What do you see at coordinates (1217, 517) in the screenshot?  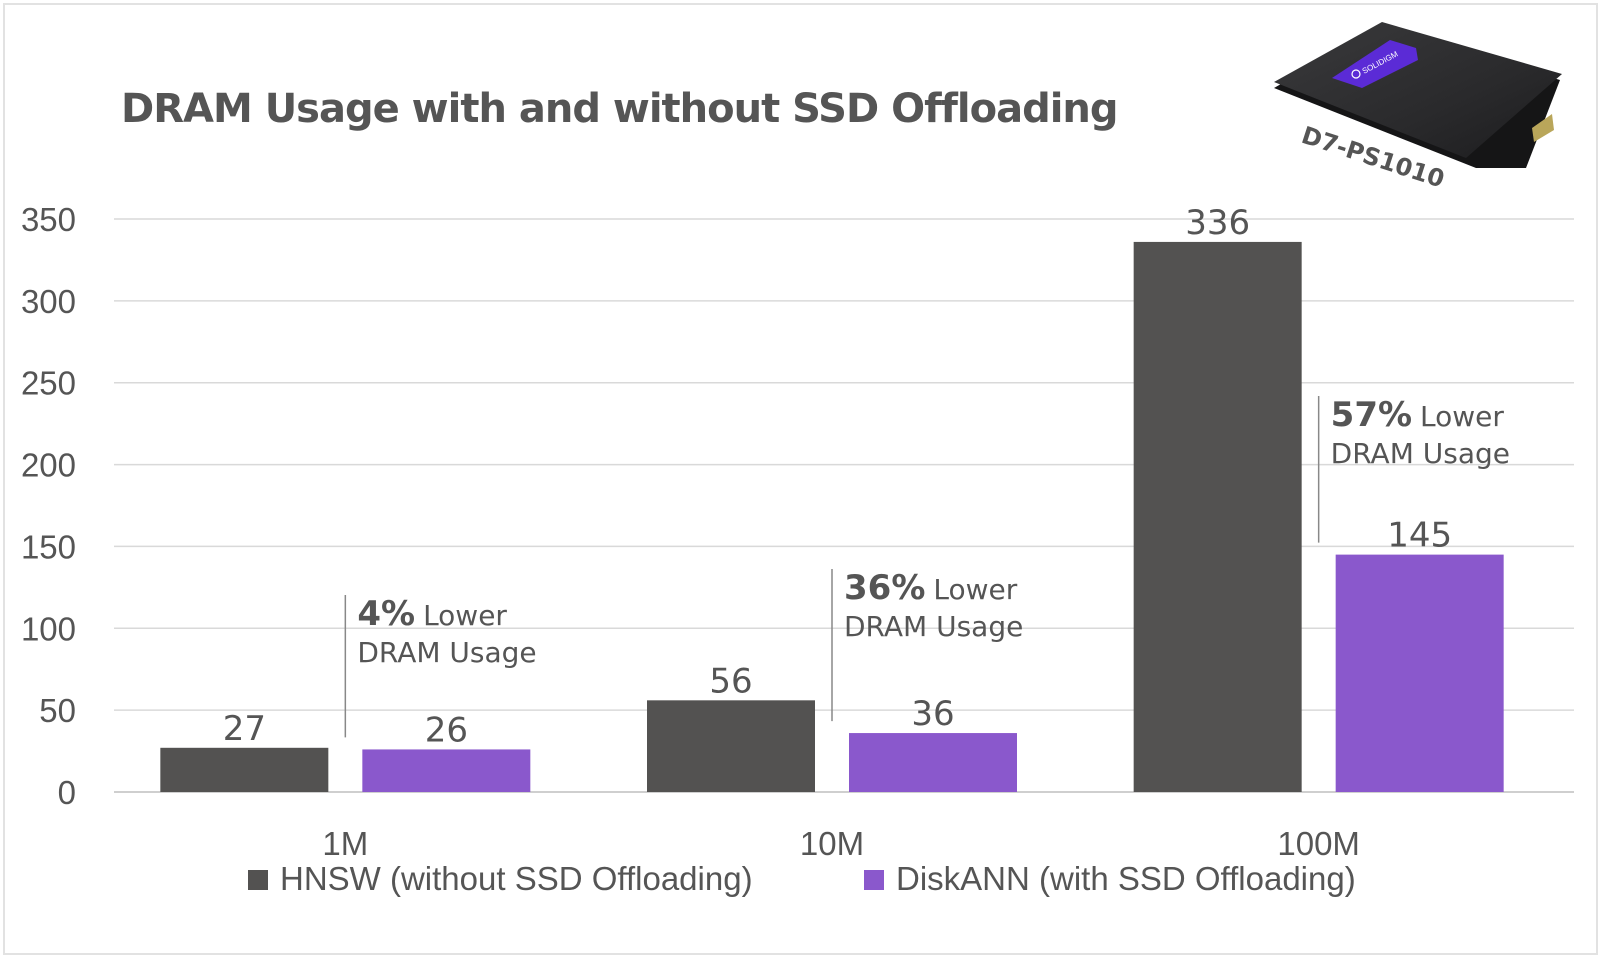 I see `bar-hnsw-100M` at bounding box center [1217, 517].